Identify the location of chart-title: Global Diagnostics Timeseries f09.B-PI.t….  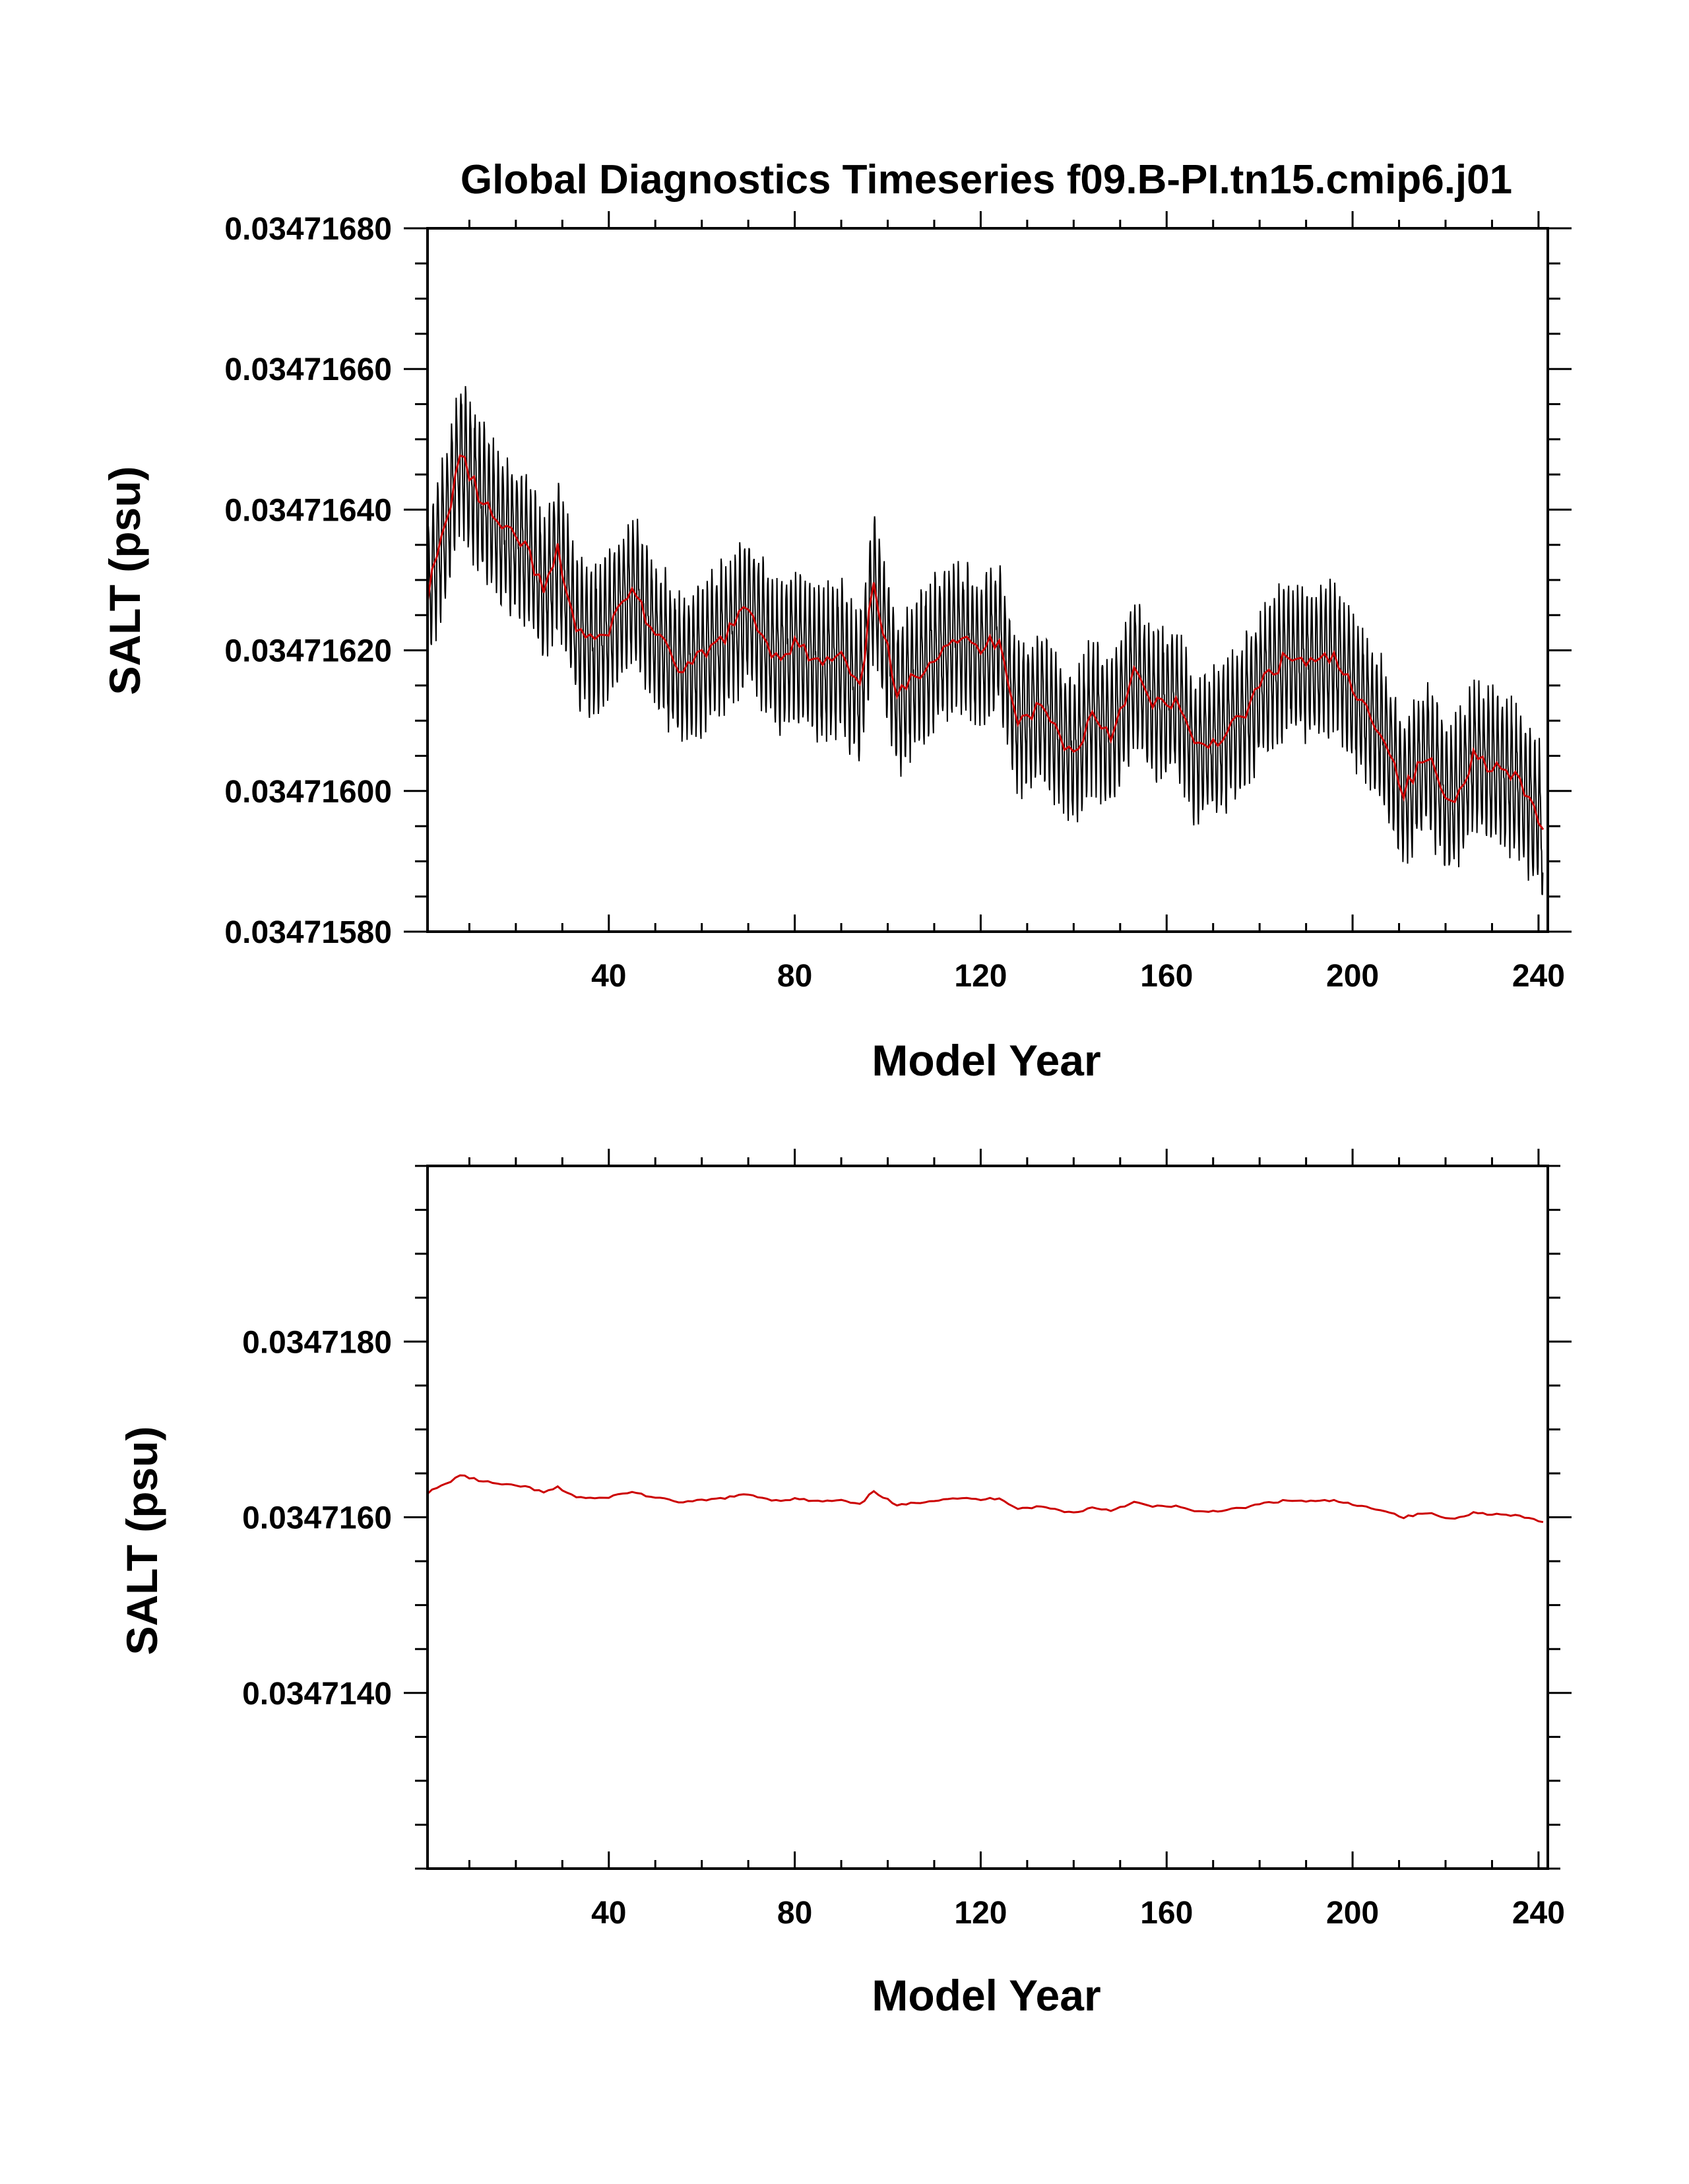
(987, 180).